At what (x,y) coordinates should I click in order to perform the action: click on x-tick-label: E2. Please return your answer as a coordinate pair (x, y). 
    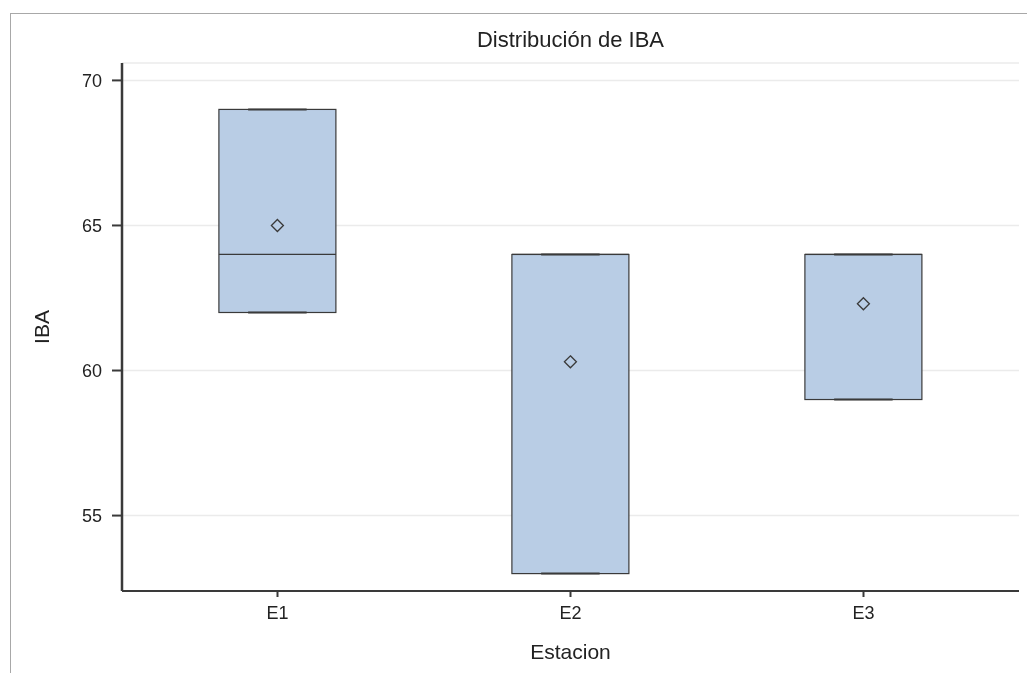
    Looking at the image, I should click on (570, 612).